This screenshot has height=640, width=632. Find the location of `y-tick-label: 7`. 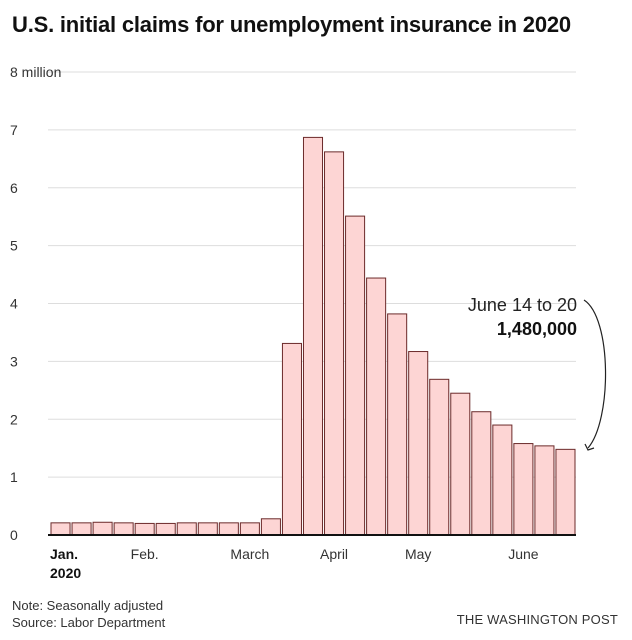

y-tick-label: 7 is located at coordinates (14, 130).